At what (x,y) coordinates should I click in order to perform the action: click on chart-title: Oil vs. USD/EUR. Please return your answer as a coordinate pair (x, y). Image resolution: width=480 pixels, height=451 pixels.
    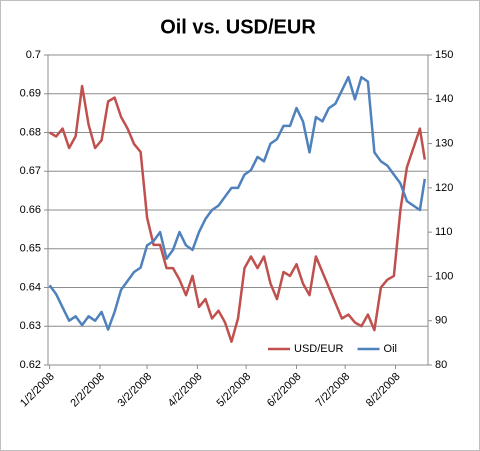
    Looking at the image, I should click on (238, 27).